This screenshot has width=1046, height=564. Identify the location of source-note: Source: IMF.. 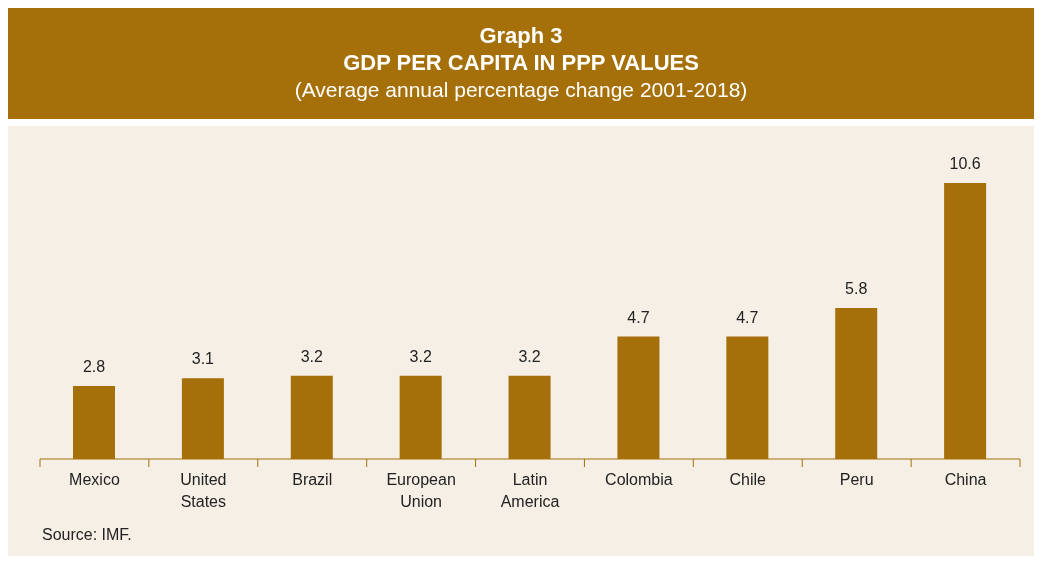
(87, 535).